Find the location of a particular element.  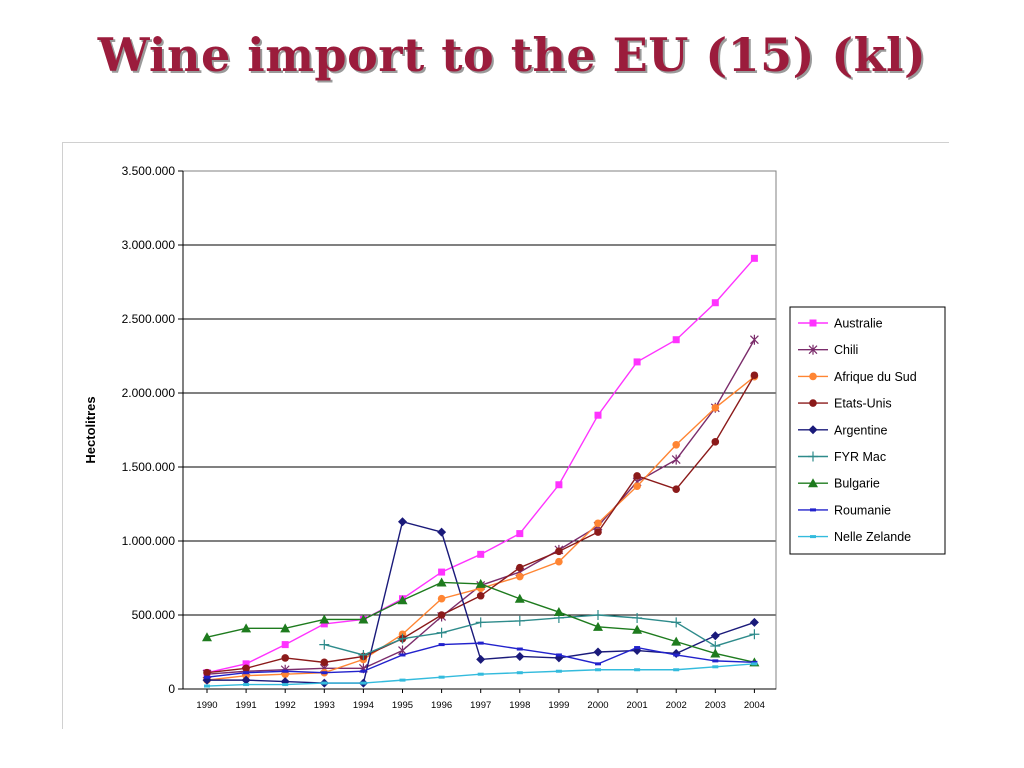

y-tick-label: 2.500.000 is located at coordinates (149, 319).